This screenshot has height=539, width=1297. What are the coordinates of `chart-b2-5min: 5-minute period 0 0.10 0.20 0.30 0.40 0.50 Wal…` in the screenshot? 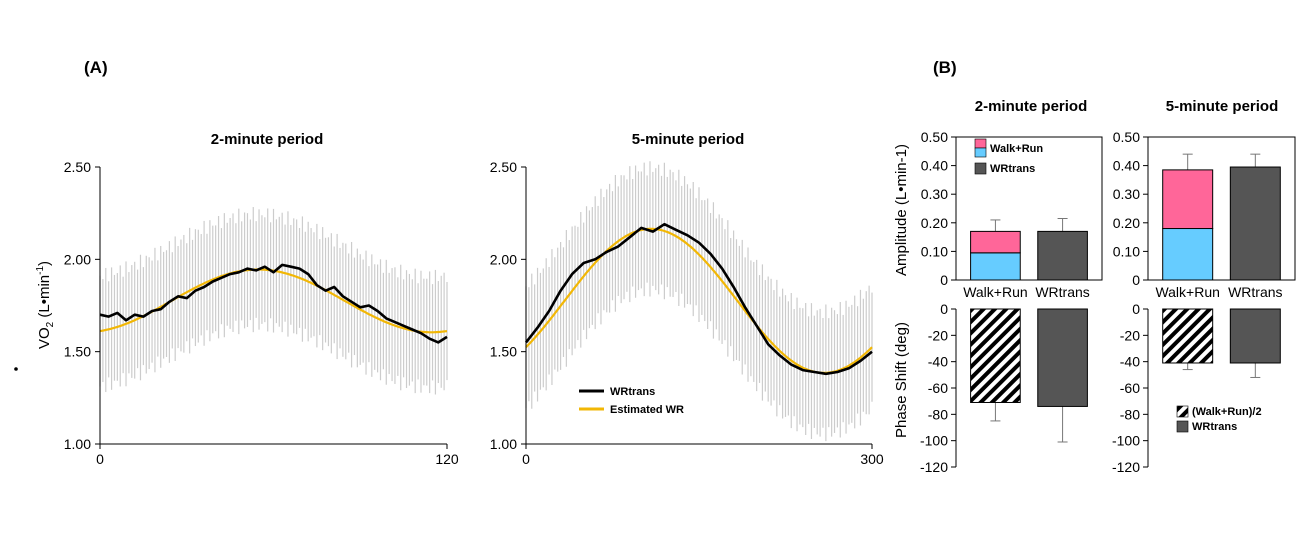 It's located at (1204, 286).